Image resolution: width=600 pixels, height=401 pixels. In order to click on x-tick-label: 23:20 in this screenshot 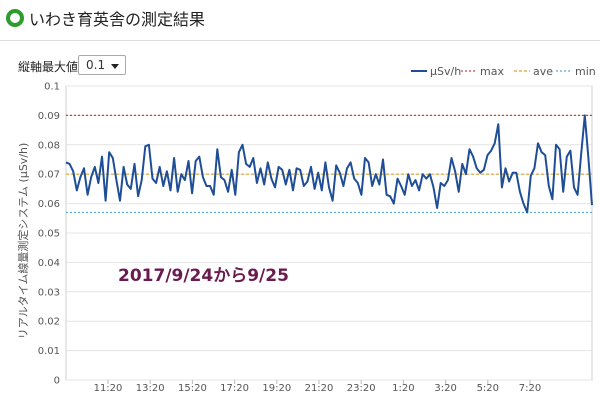, I will do `click(361, 388)`.